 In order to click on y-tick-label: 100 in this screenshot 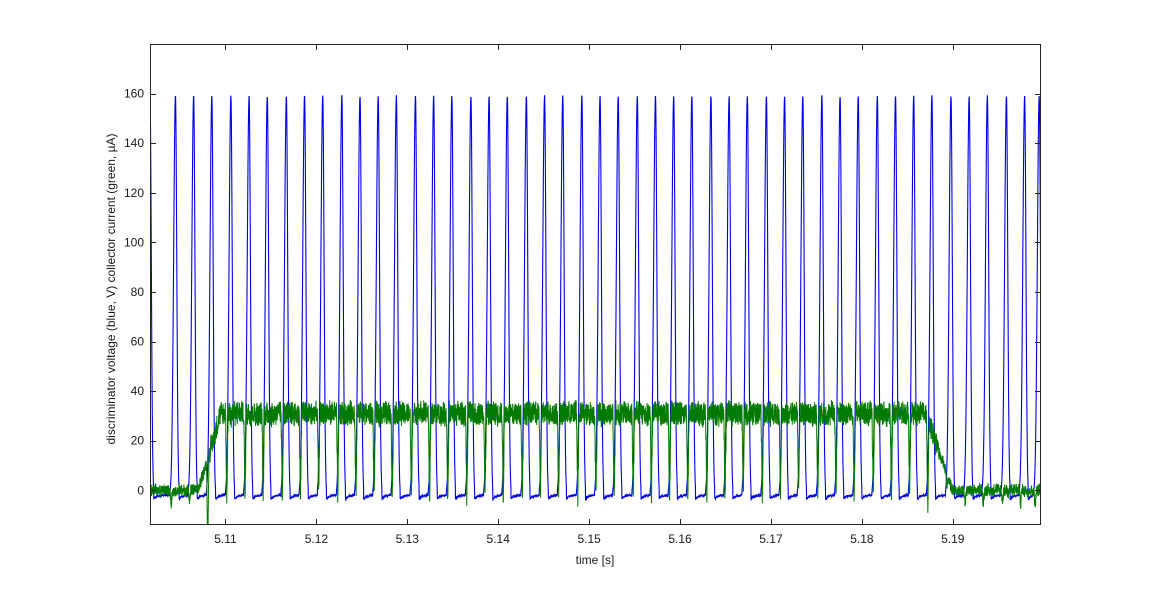, I will do `click(134, 242)`.